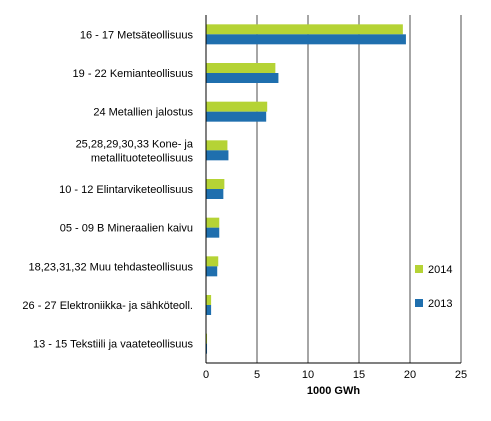 This screenshot has width=491, height=421. I want to click on category-label: 13 - 15 Tekstiili ja vaateteollisuus, so click(113, 345).